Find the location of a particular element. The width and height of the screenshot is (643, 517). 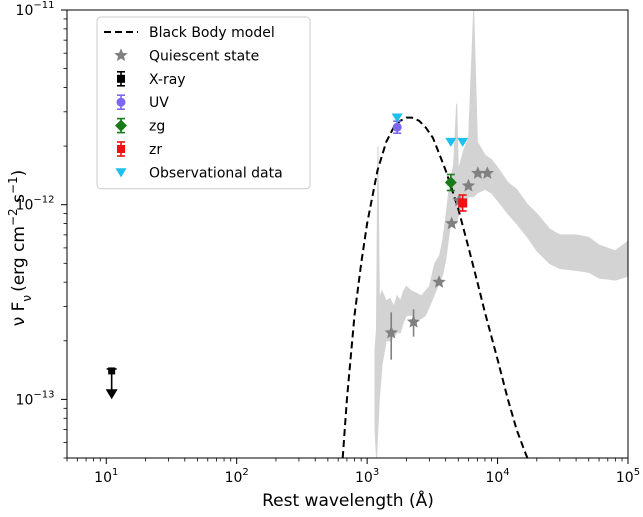

xray-arrow-head is located at coordinates (111, 394).